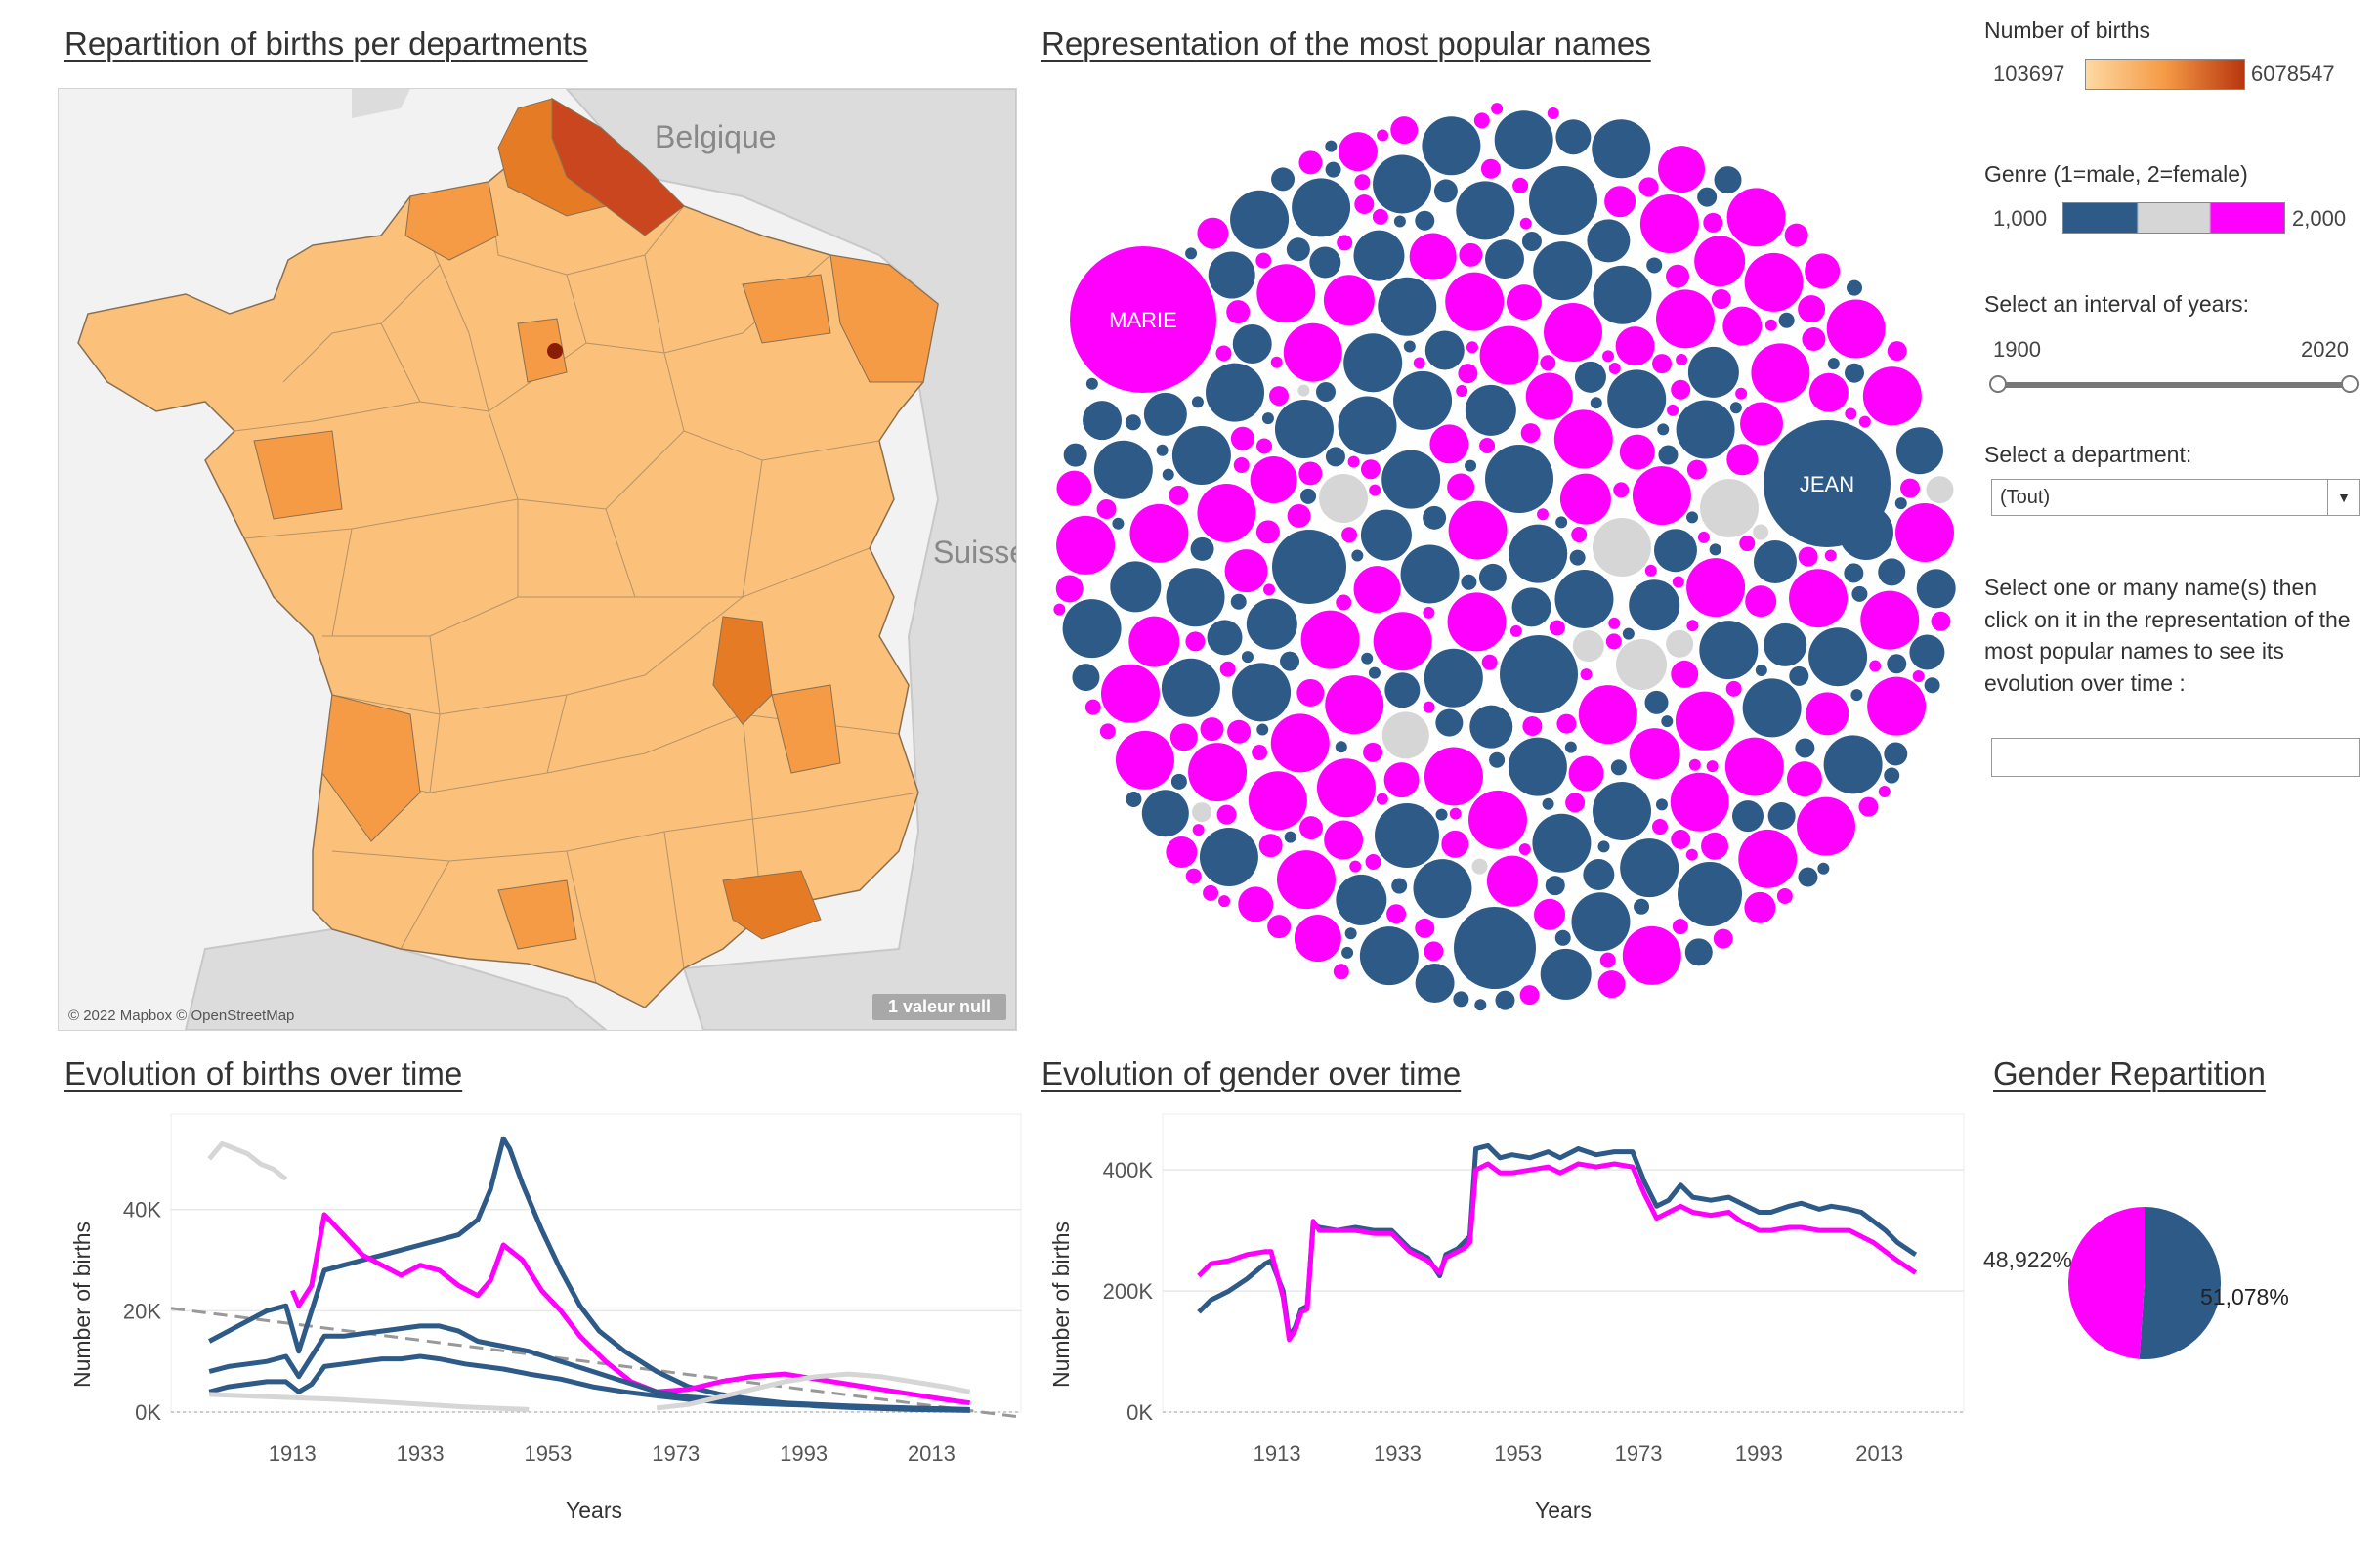 Image resolution: width=2380 pixels, height=1544 pixels. Describe the element at coordinates (742, 671) in the screenshot. I see `dept-rhone` at that location.